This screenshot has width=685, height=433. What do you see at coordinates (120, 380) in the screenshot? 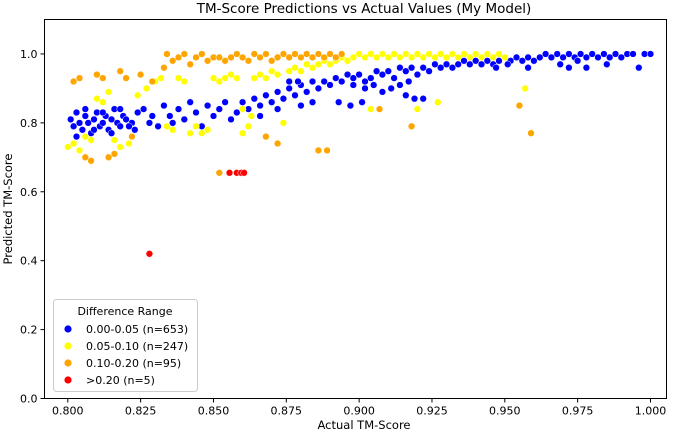
I see `legend-label-4: >0.20 (n=5)` at bounding box center [120, 380].